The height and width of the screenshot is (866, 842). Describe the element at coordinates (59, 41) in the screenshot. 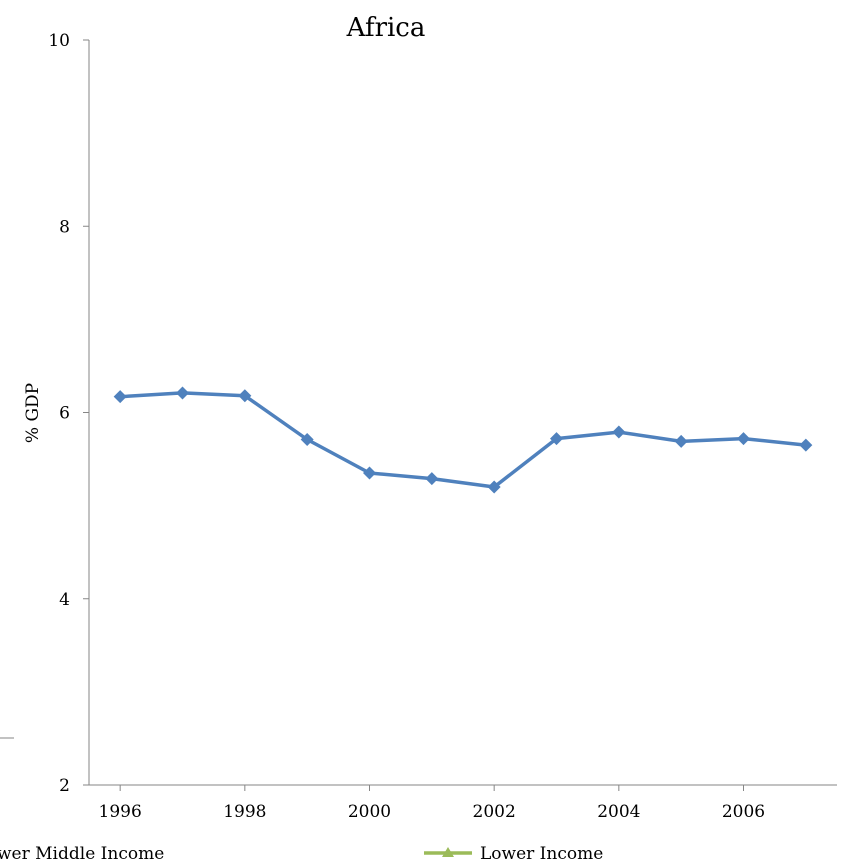

I see `y-tick-label: 10` at that location.